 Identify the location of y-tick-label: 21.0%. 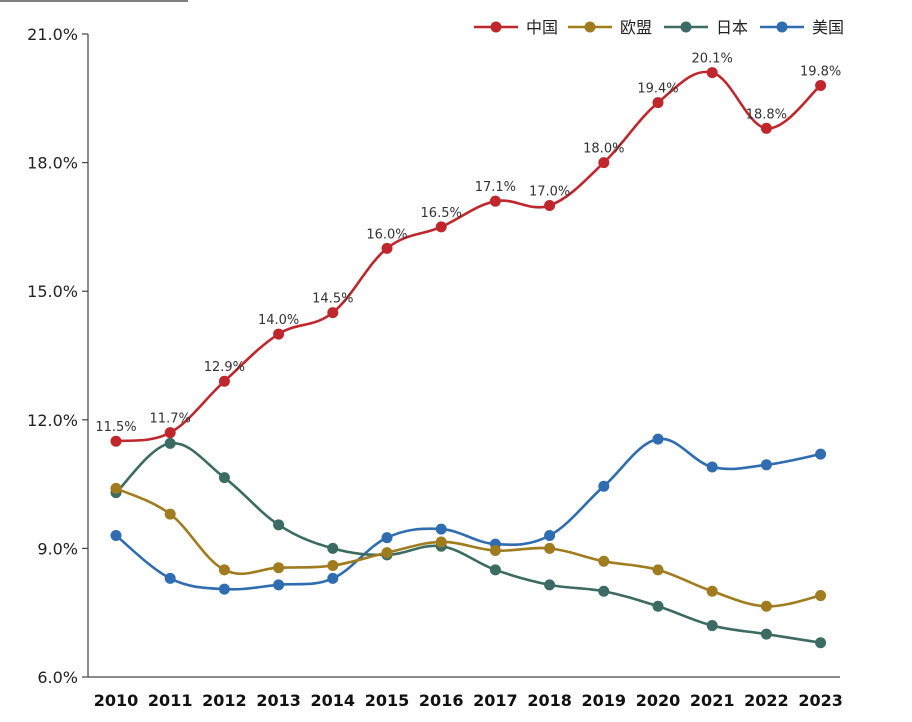
(52, 34).